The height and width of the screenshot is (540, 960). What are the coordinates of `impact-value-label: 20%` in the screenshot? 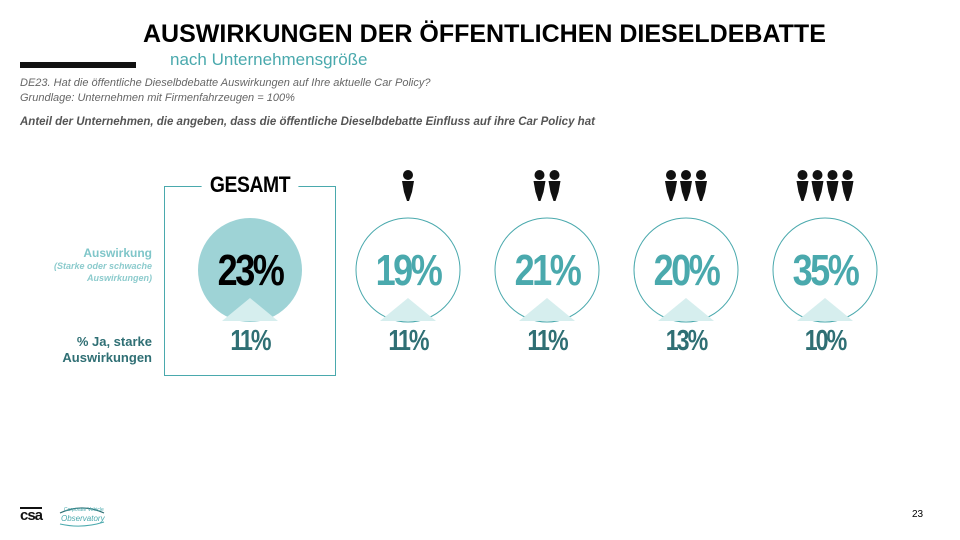 It's located at (687, 270).